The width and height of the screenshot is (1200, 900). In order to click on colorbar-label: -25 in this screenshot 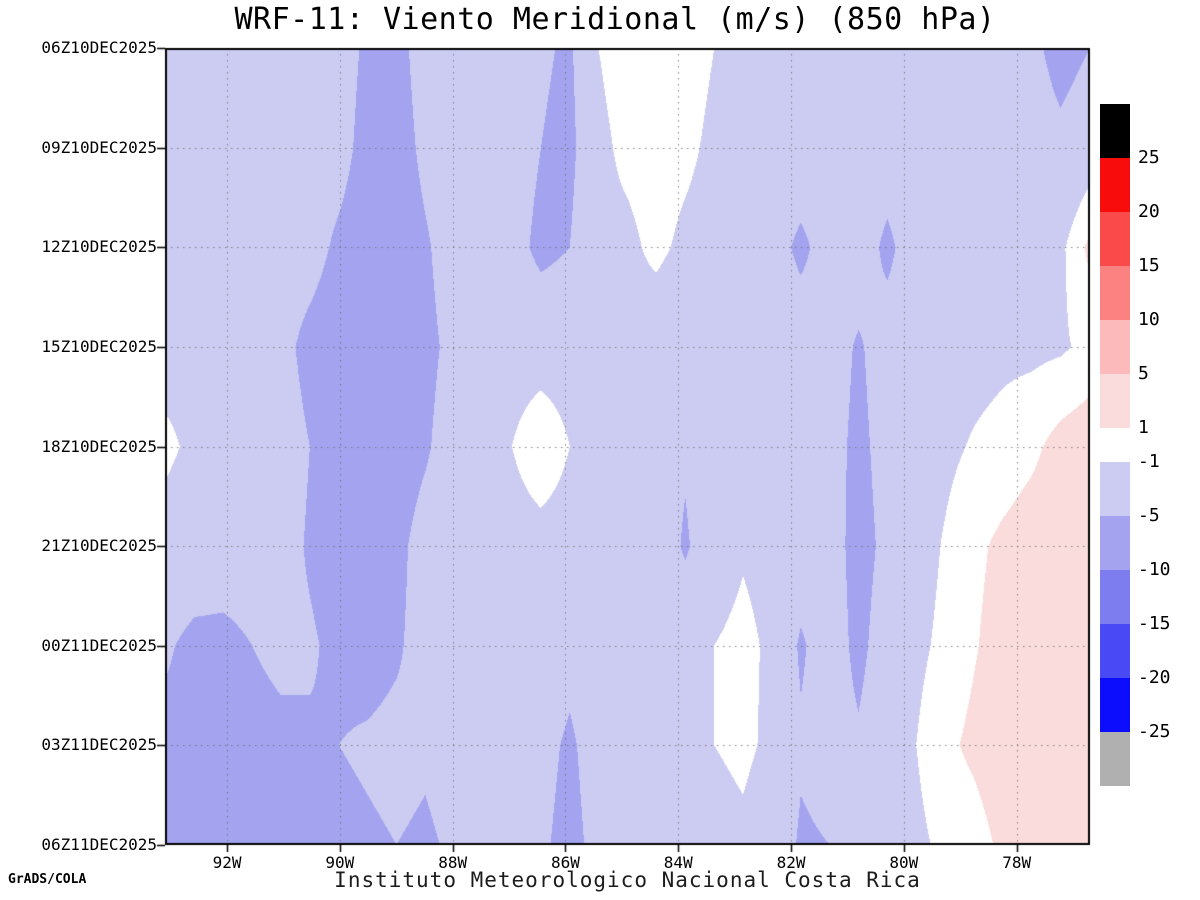, I will do `click(1154, 731)`.